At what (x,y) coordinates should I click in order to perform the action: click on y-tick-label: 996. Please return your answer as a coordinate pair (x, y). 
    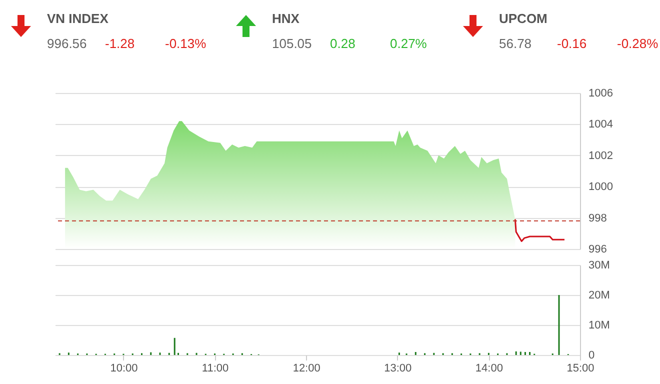
    Looking at the image, I should click on (597, 250).